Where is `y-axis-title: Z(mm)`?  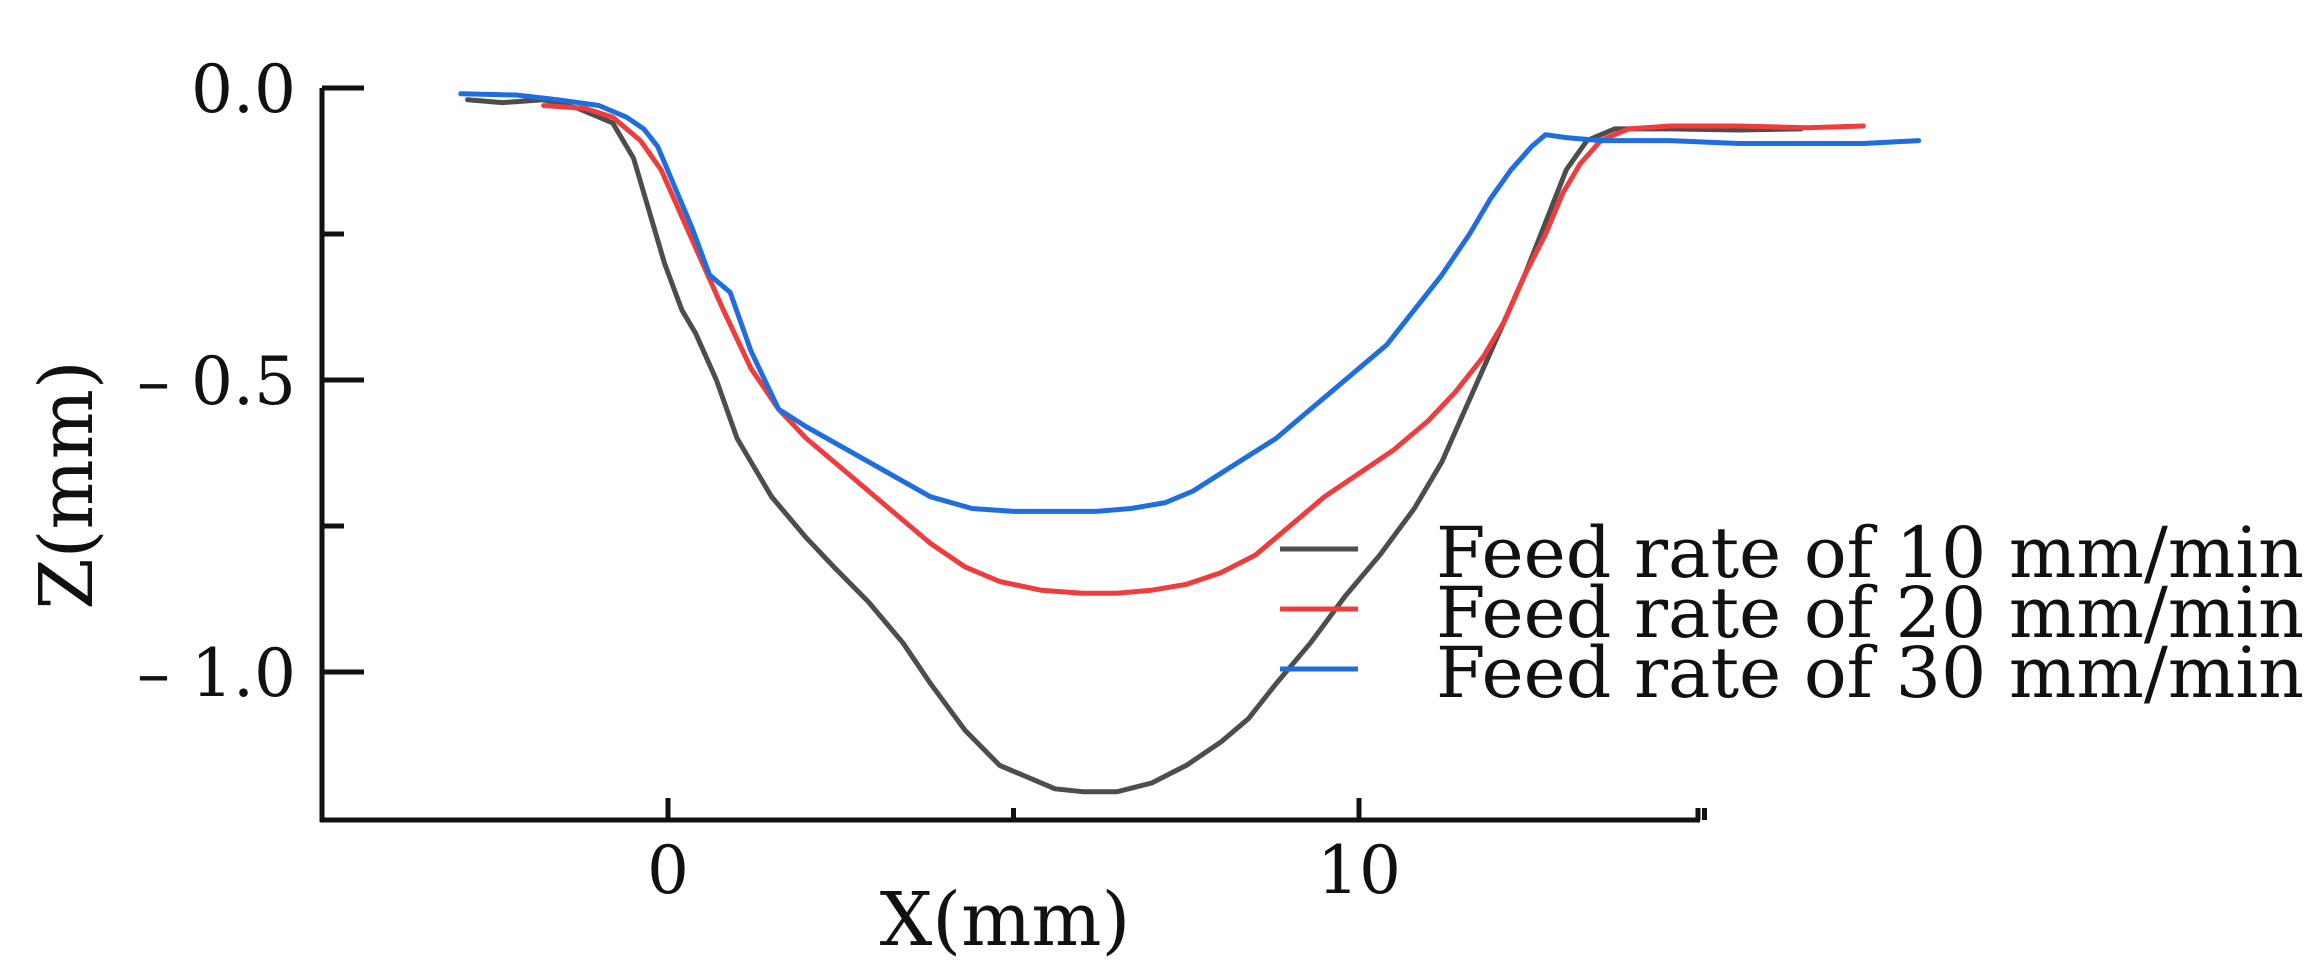
y-axis-title: Z(mm) is located at coordinates (67, 485).